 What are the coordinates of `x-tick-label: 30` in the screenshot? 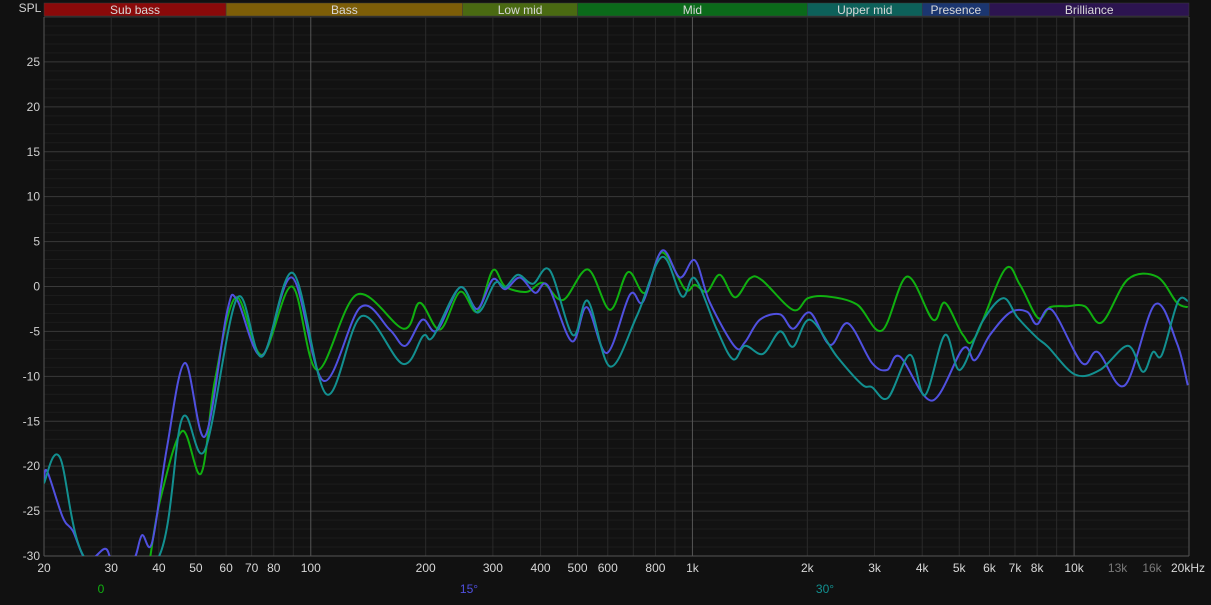 It's located at (112, 568).